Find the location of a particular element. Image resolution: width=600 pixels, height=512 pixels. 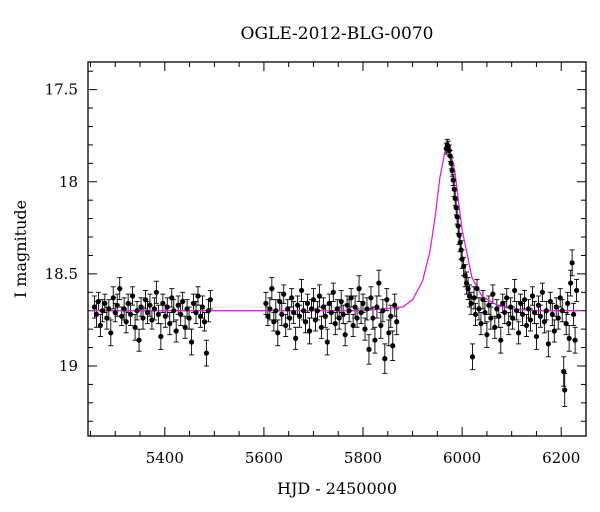

x-tick-label: 5400 is located at coordinates (165, 458).